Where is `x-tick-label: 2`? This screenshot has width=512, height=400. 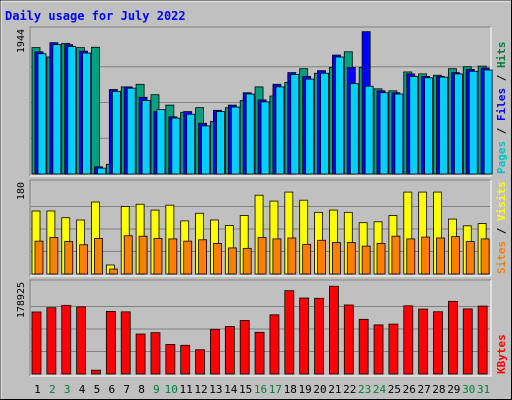
x-tick-label: 2 is located at coordinates (52, 389).